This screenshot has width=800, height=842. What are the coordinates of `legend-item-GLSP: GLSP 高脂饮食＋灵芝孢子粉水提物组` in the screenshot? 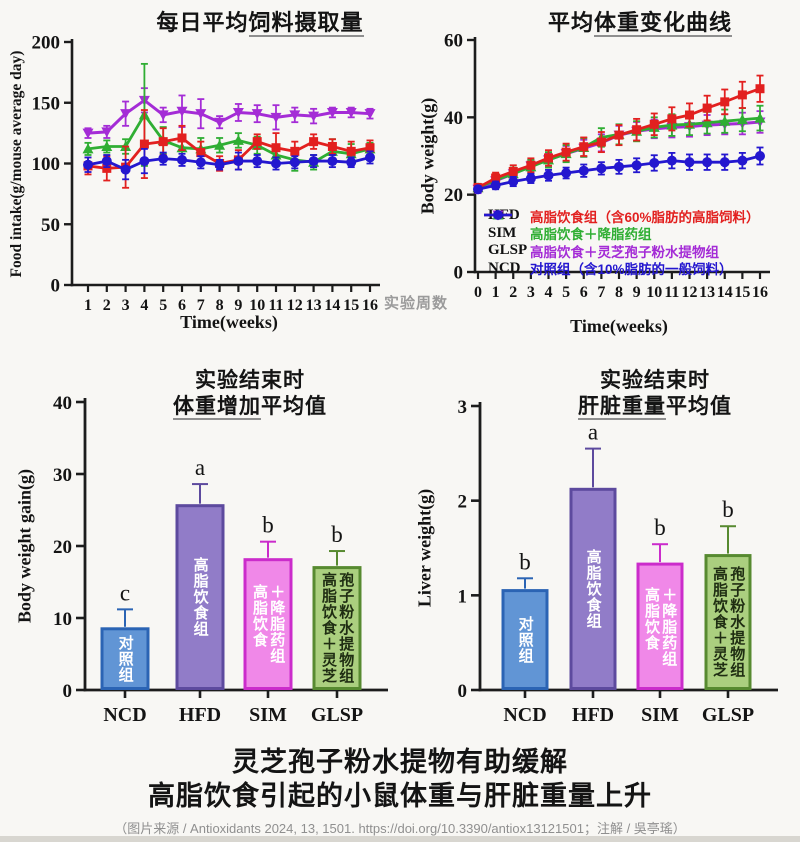 It's located at (621, 235).